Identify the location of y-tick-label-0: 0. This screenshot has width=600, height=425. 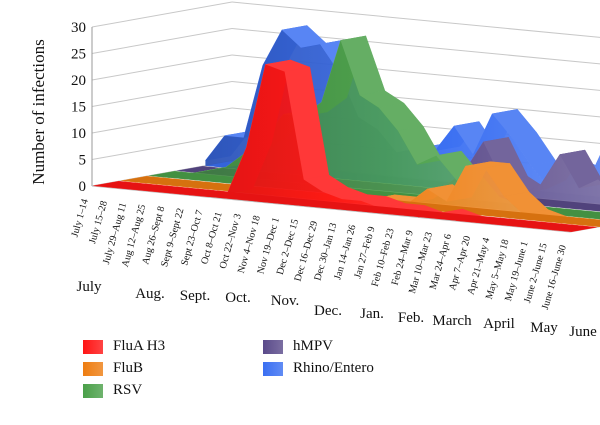
(83, 187).